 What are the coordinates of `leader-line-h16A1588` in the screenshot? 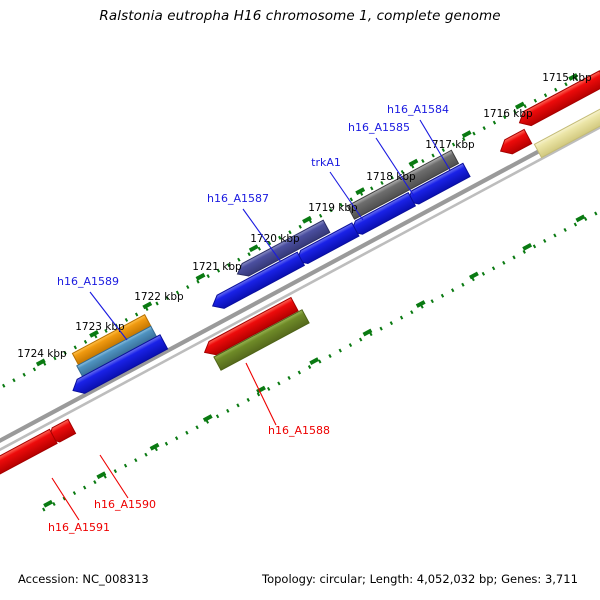 It's located at (261, 394).